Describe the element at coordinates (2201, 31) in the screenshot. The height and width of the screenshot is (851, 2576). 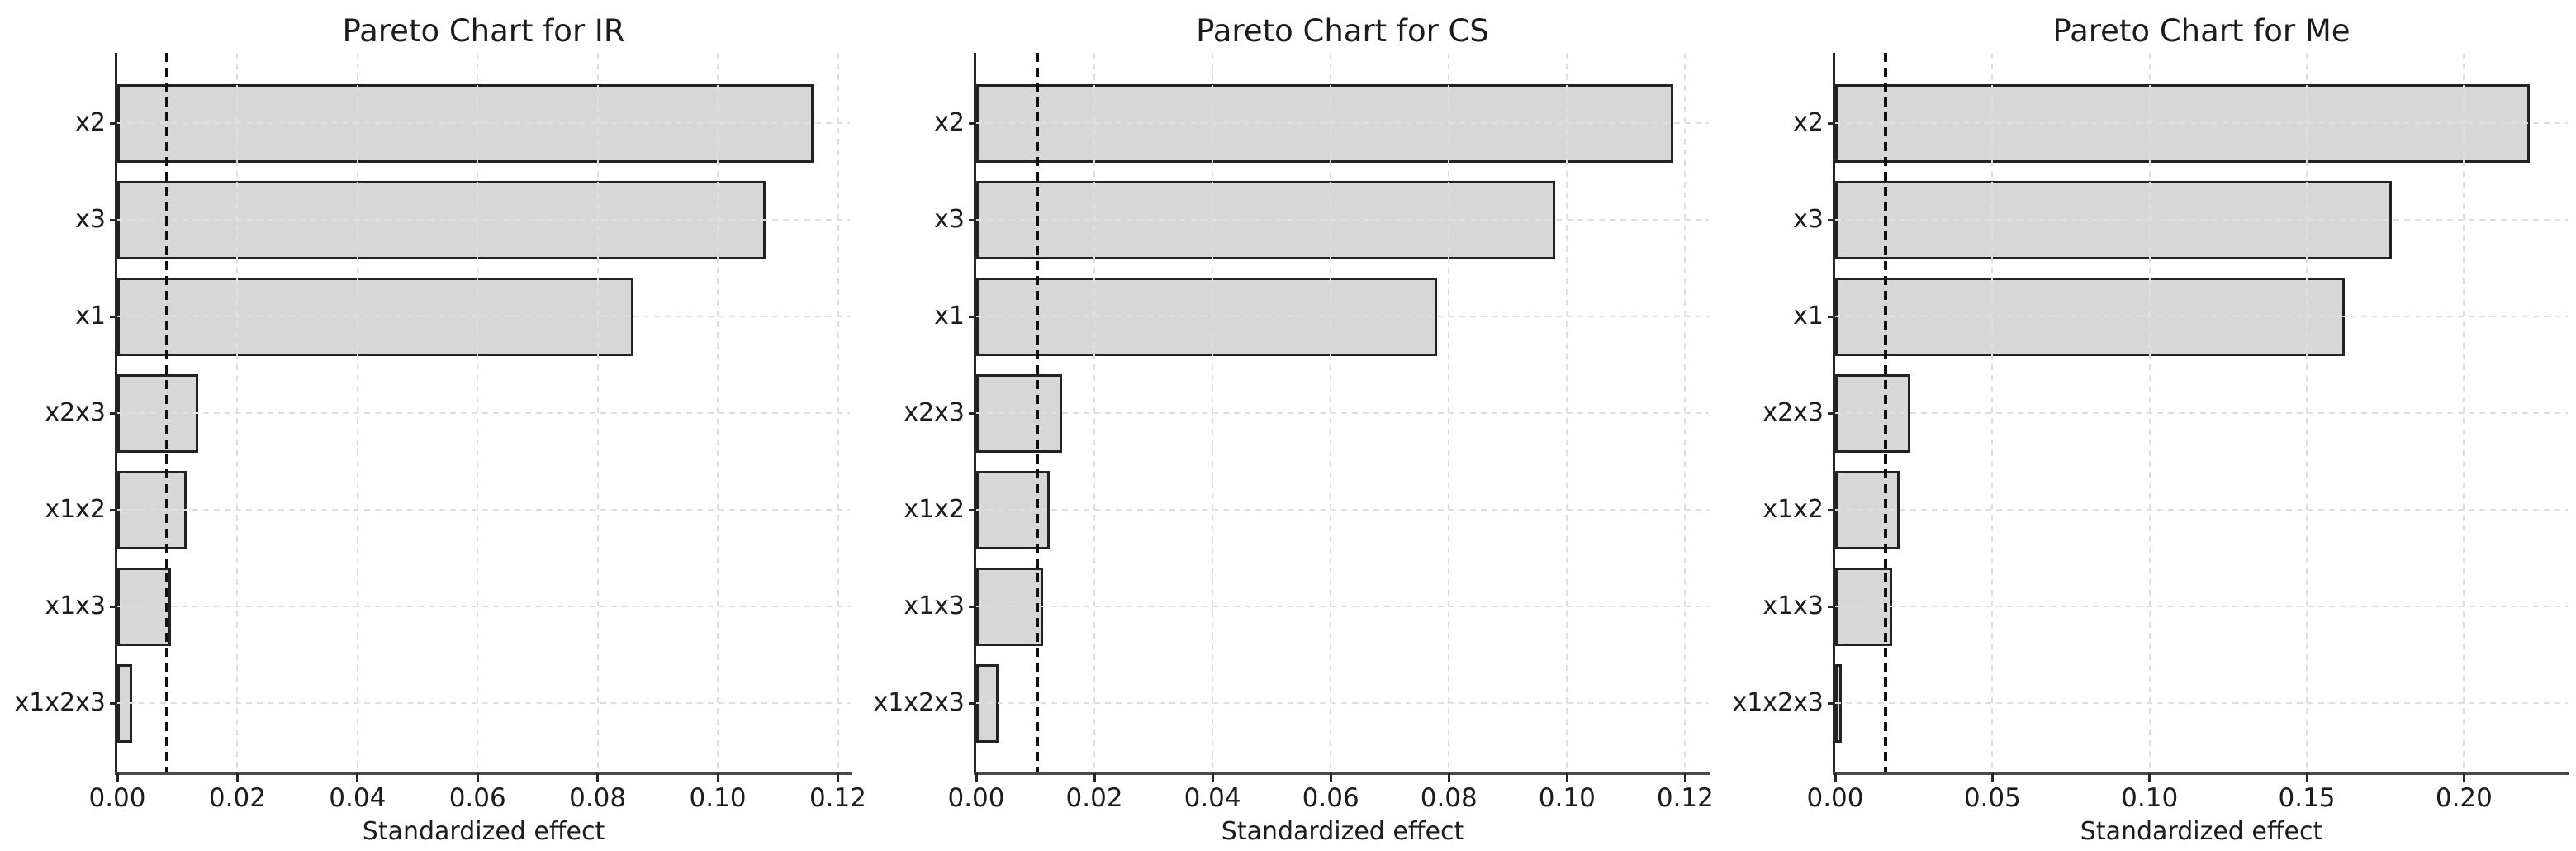
I see `chart-title: Pareto Chart for Me` at that location.